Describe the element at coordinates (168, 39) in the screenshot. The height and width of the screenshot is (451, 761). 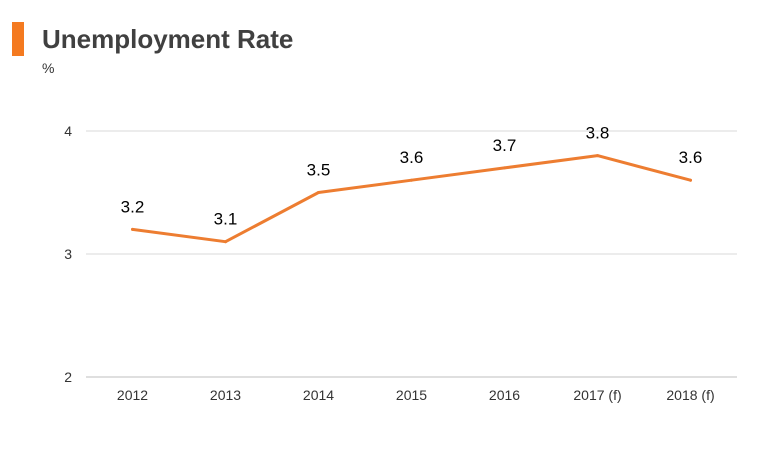
I see `page-title: Unemployment Rate` at that location.